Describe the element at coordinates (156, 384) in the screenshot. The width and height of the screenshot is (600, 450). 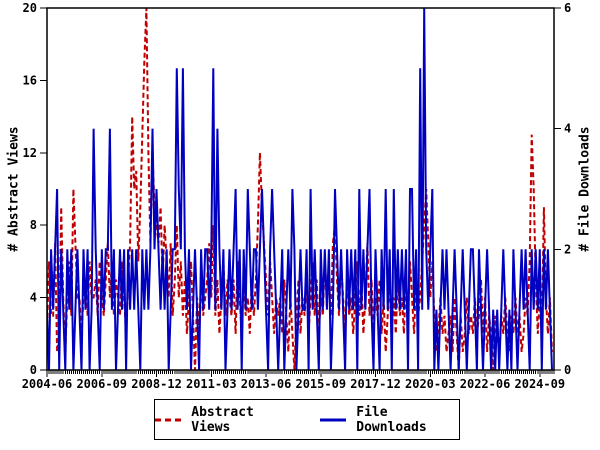
I see `svg-text: 2008-12` at that location.